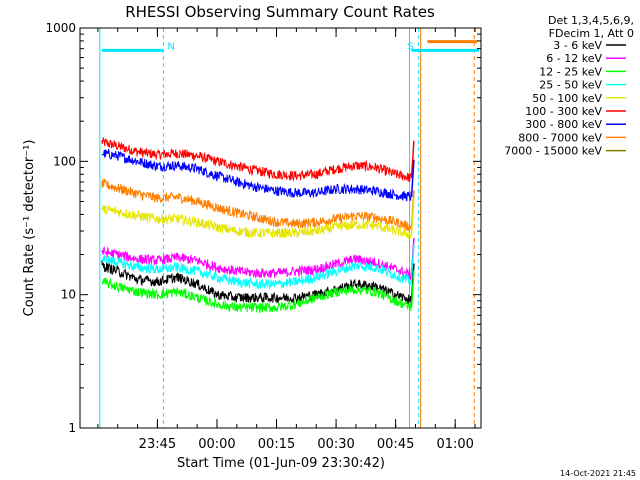 This screenshot has width=640, height=480. Describe the element at coordinates (598, 473) in the screenshot. I see `generation-timestamp: 14-Oct-2021 21:45` at that location.